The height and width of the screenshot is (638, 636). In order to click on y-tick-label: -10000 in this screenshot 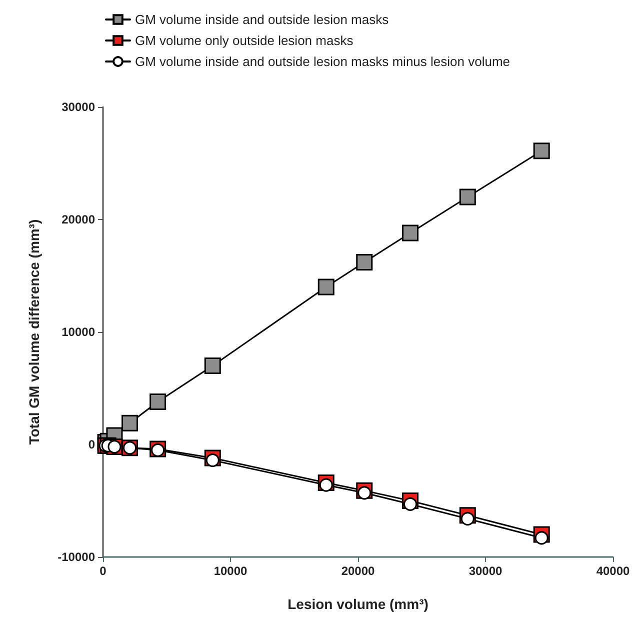, I will do `click(77, 557)`.